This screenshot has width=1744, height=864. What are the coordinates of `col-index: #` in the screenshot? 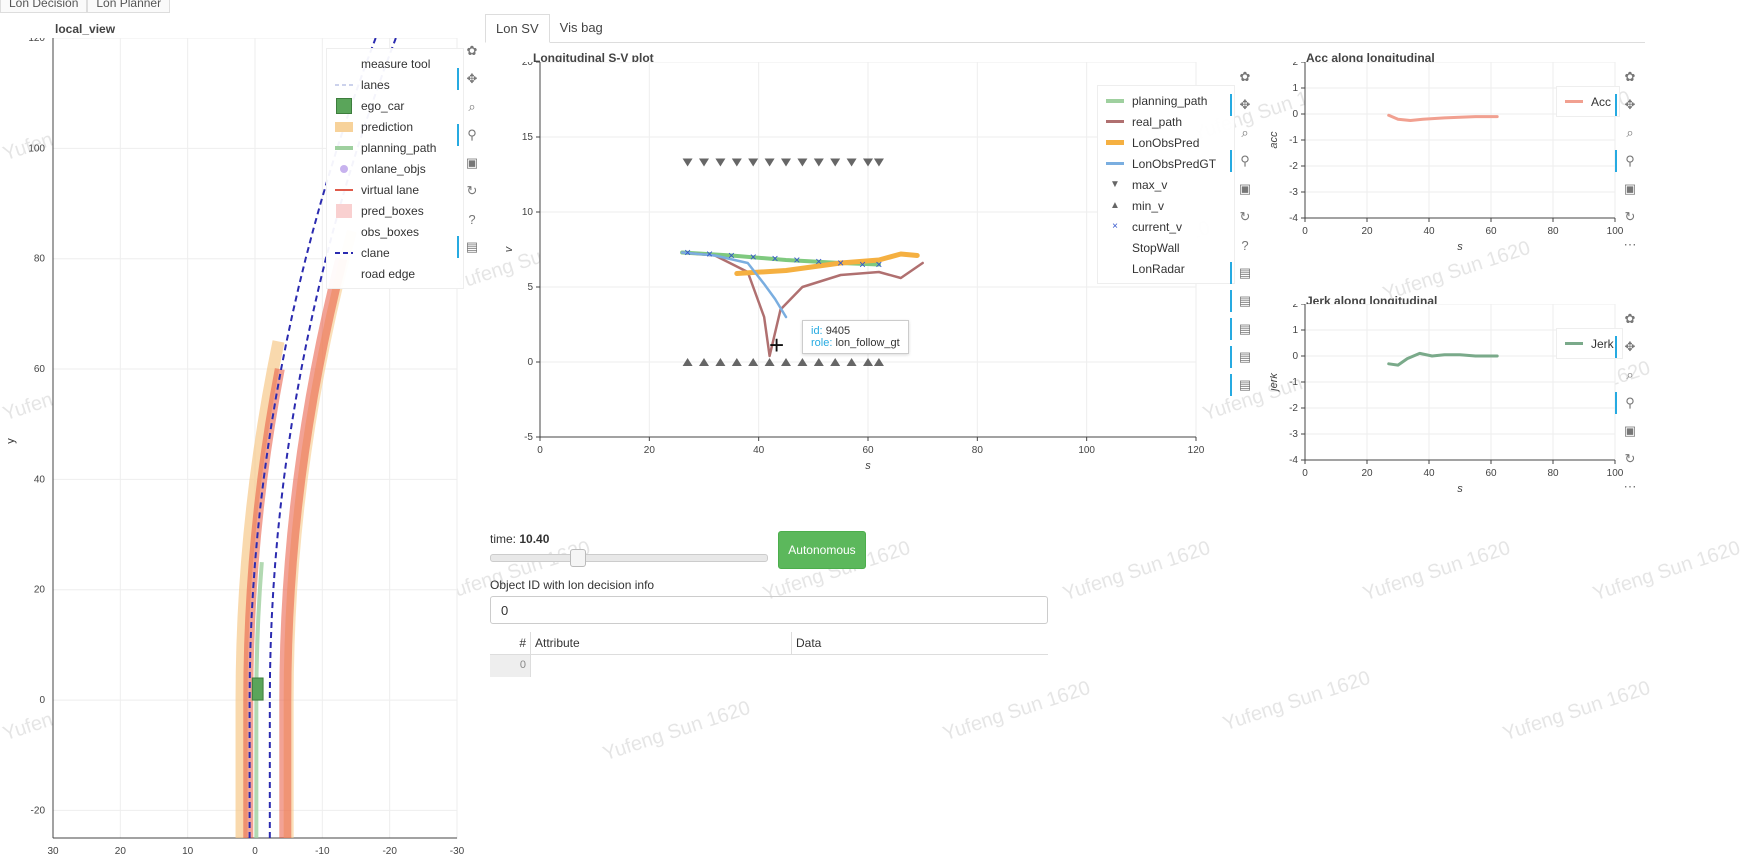 It's located at (510, 643).